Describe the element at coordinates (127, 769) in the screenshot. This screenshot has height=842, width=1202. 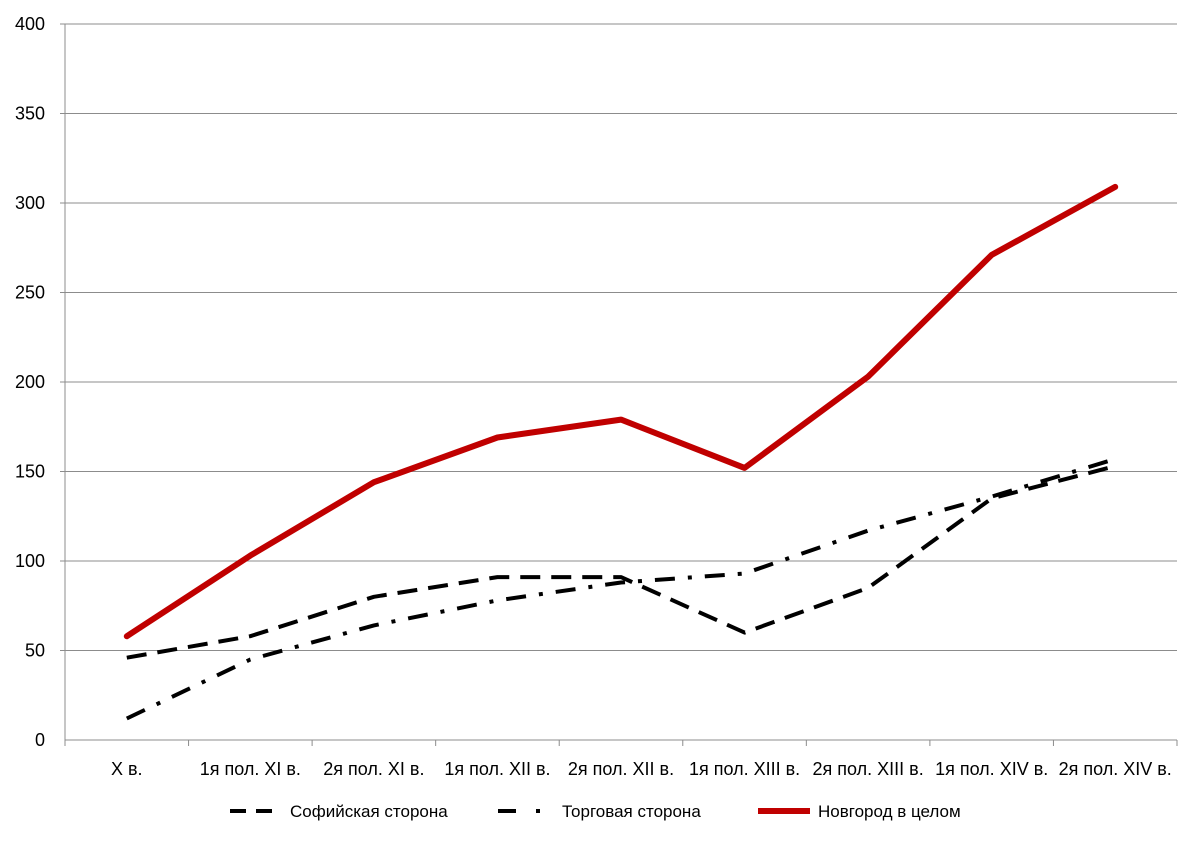
I see `x-tick-label: X в.` at that location.